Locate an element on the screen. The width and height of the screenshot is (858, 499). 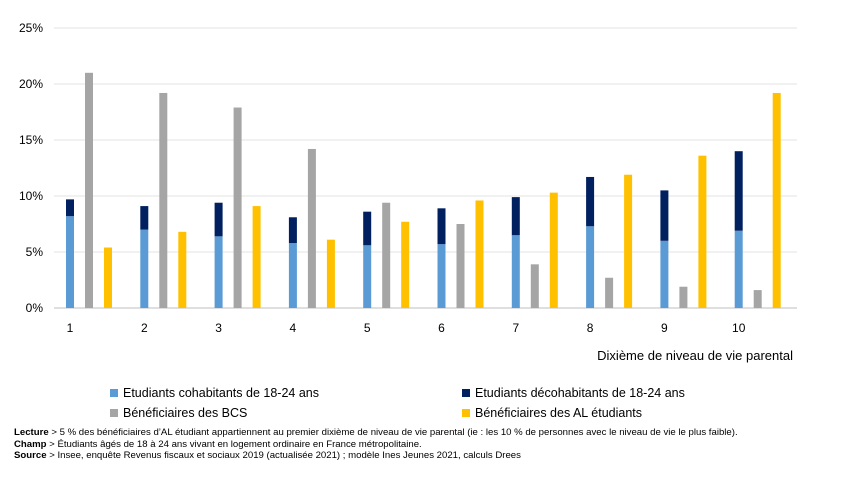
x-tick-label: 5 is located at coordinates (367, 328).